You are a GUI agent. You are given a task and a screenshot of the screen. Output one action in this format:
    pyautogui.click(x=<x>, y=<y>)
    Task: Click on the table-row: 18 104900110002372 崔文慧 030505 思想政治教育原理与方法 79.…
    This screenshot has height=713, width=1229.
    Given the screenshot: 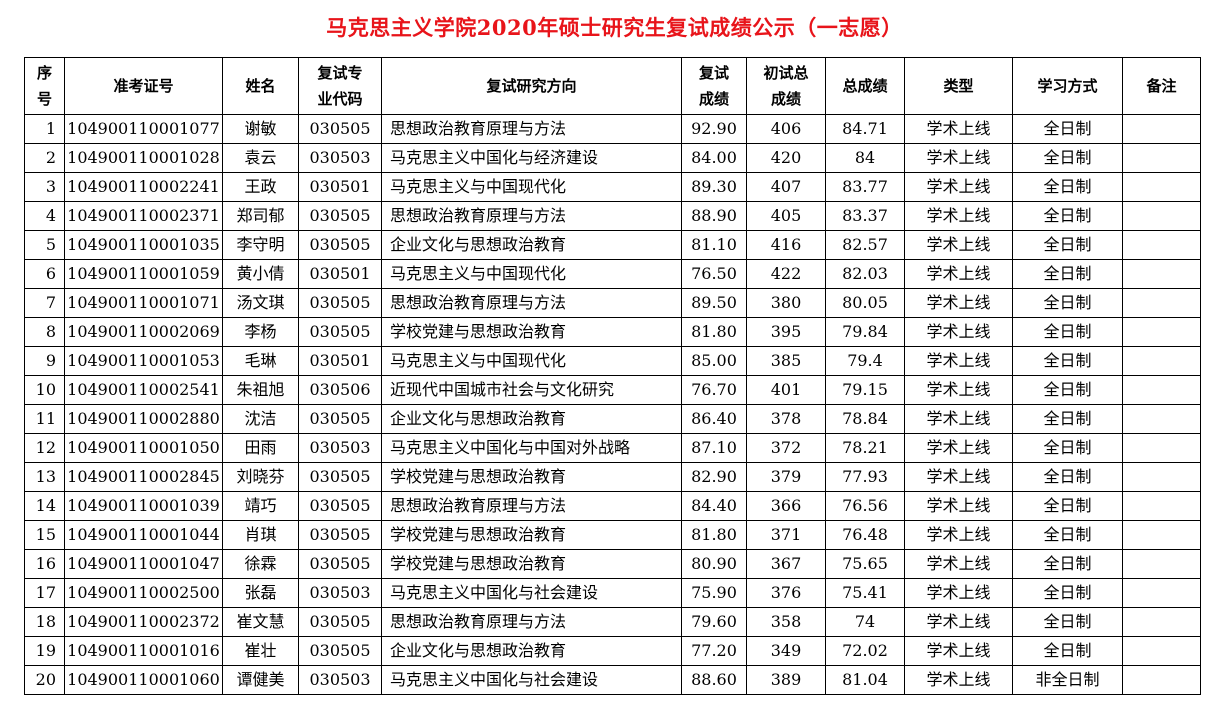 What is the action you would take?
    pyautogui.click(x=612, y=622)
    